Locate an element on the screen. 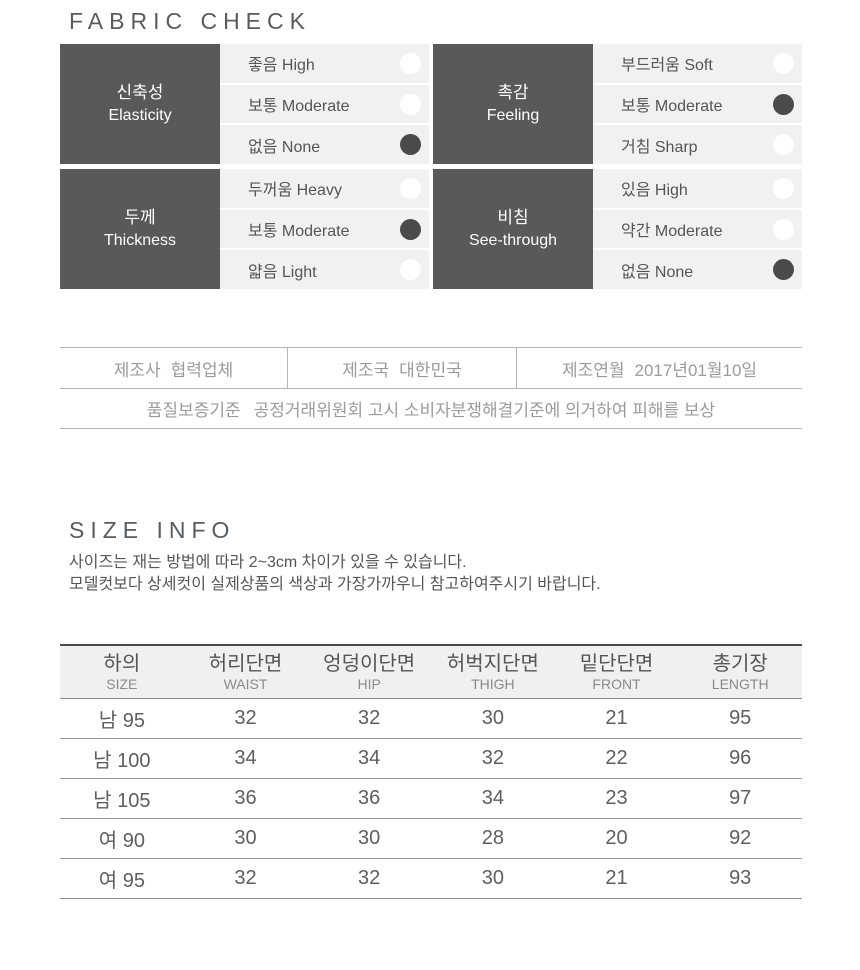  manufacturer-cell: 제조사 협력업체 is located at coordinates (173, 368).